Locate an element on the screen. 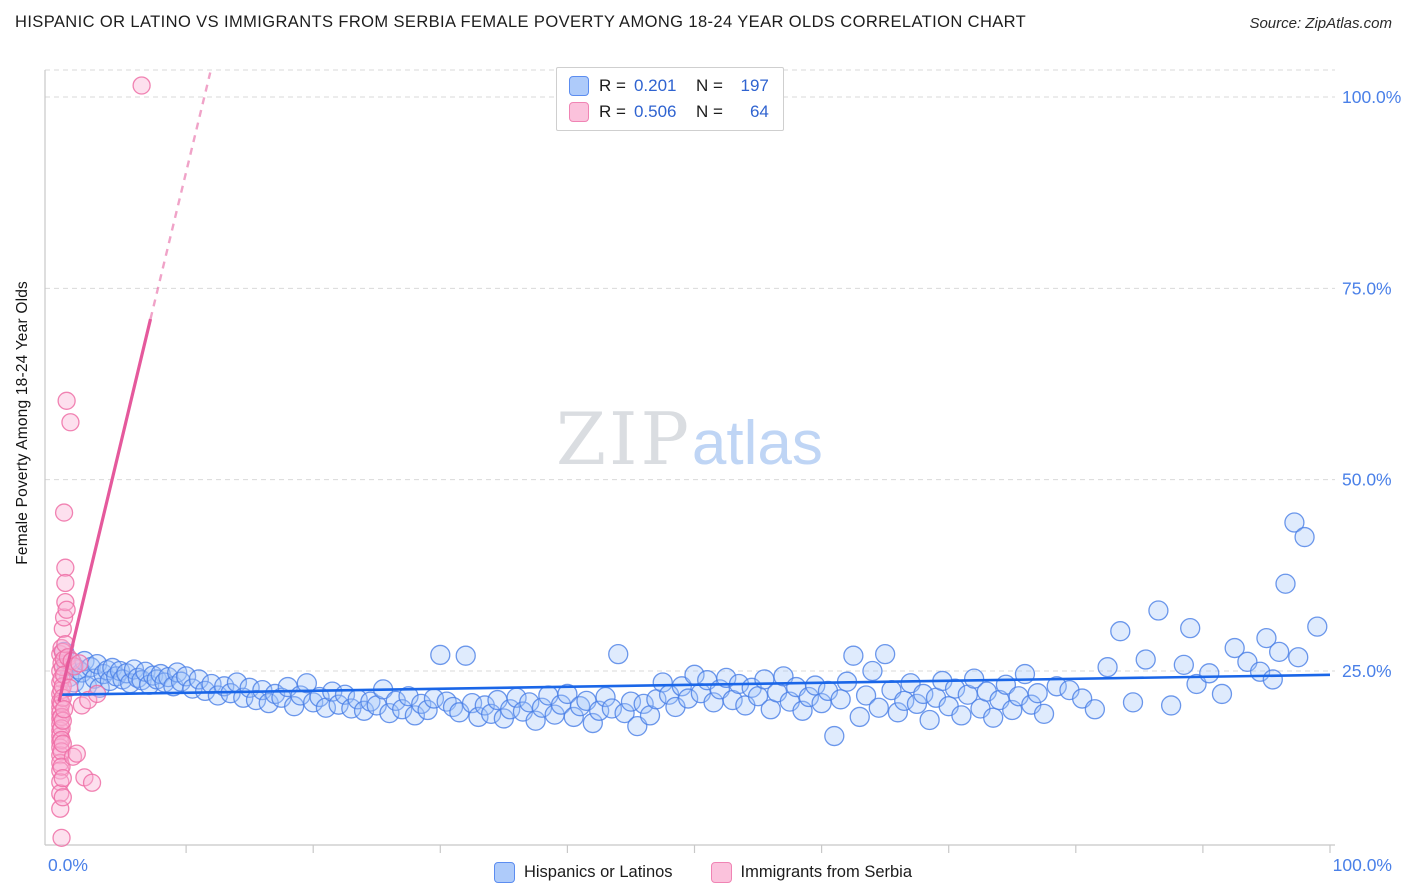 The image size is (1406, 892). x-max-label: 100.0% is located at coordinates (1362, 865).